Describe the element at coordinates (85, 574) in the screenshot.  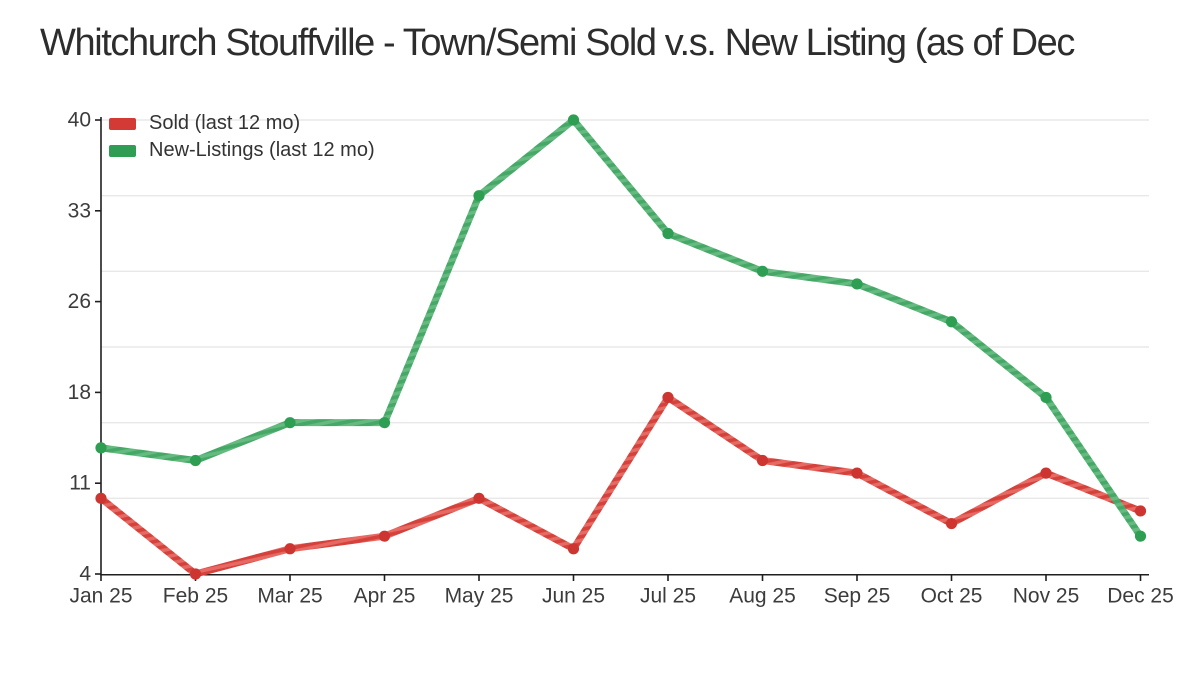
I see `y-tick-label: 4` at that location.